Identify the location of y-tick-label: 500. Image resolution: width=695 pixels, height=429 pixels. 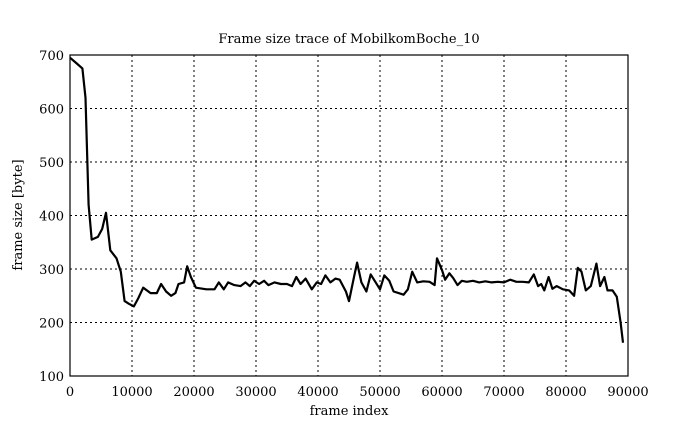
(51, 163).